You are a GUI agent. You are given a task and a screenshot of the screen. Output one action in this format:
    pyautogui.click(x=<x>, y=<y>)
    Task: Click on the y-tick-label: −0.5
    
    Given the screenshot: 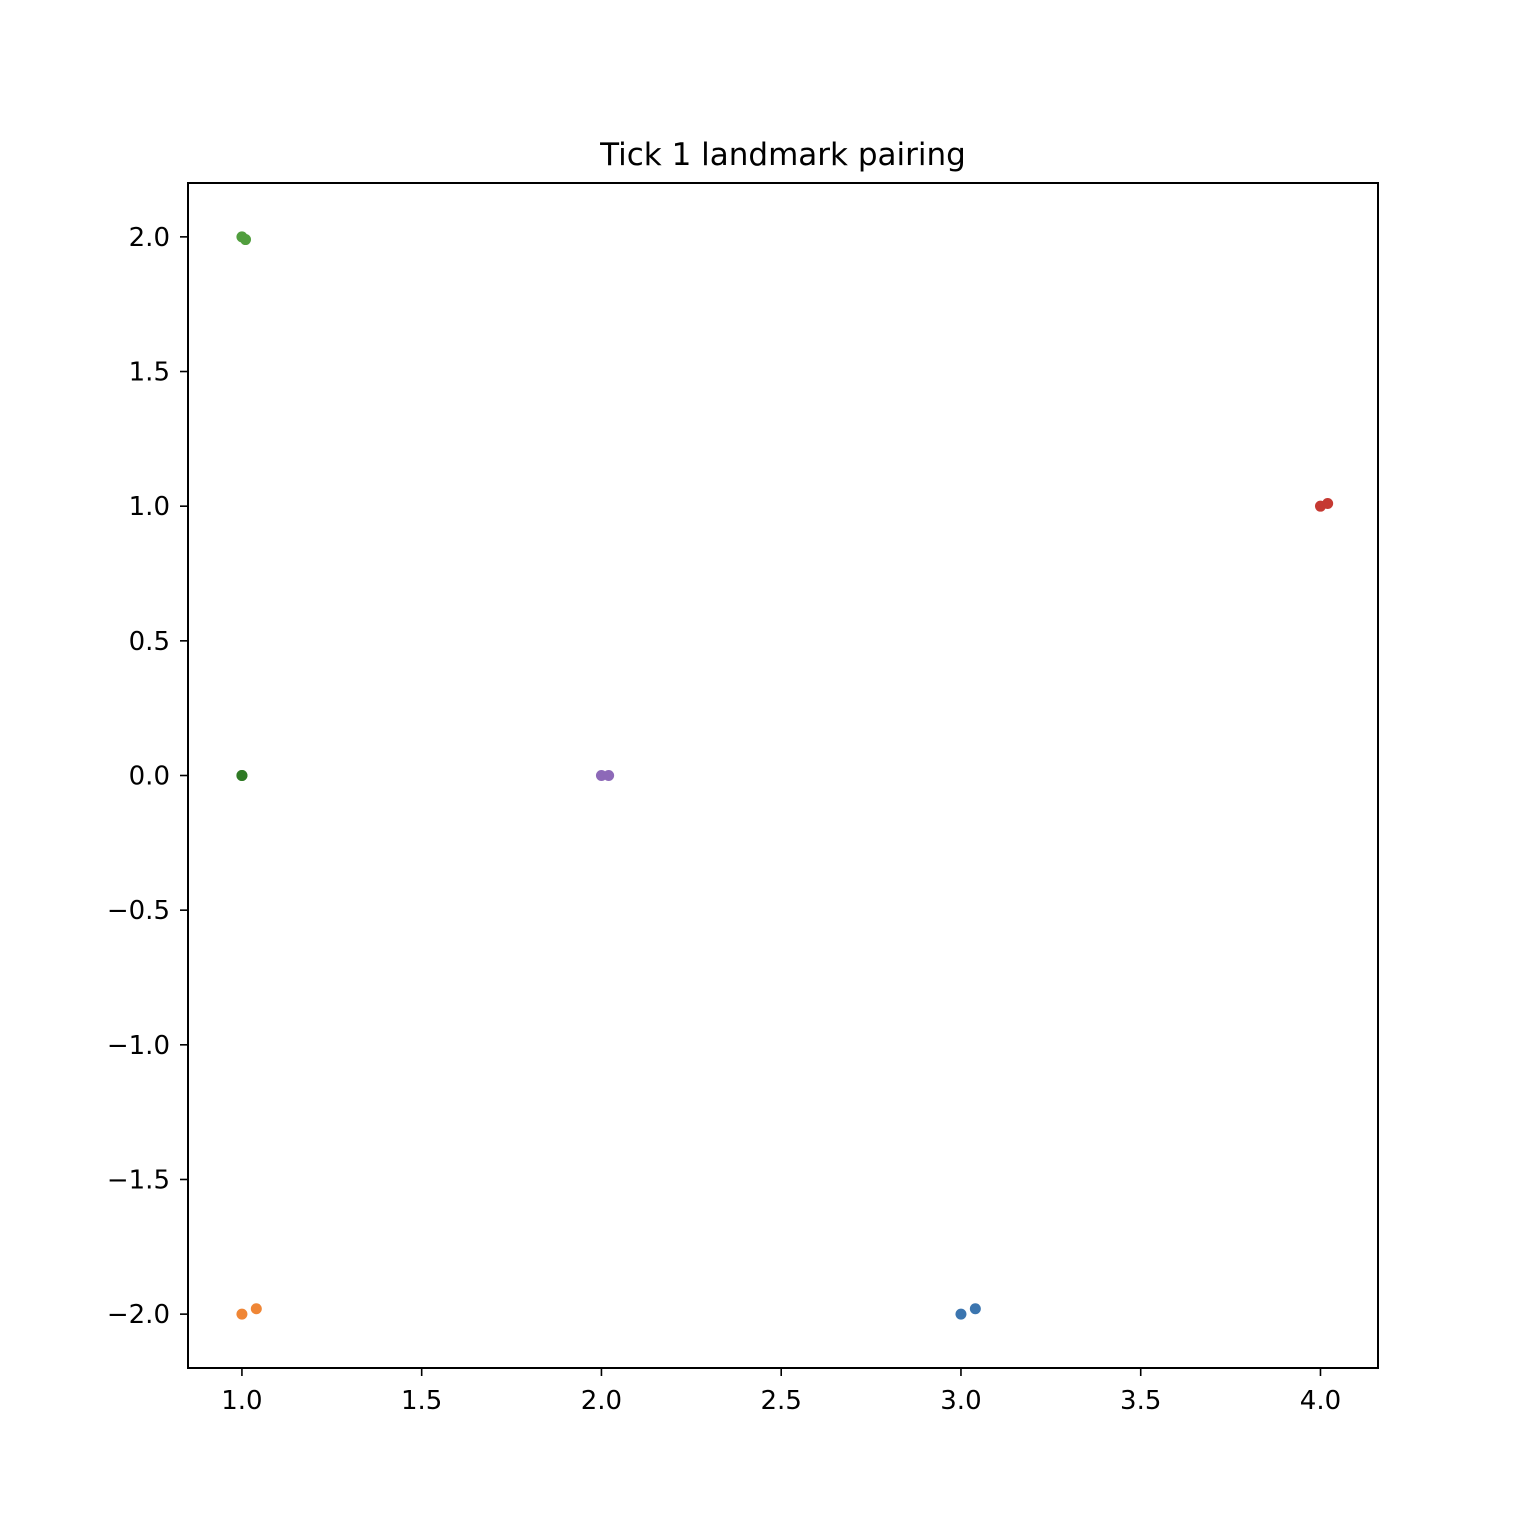 What is the action you would take?
    pyautogui.click(x=138, y=911)
    